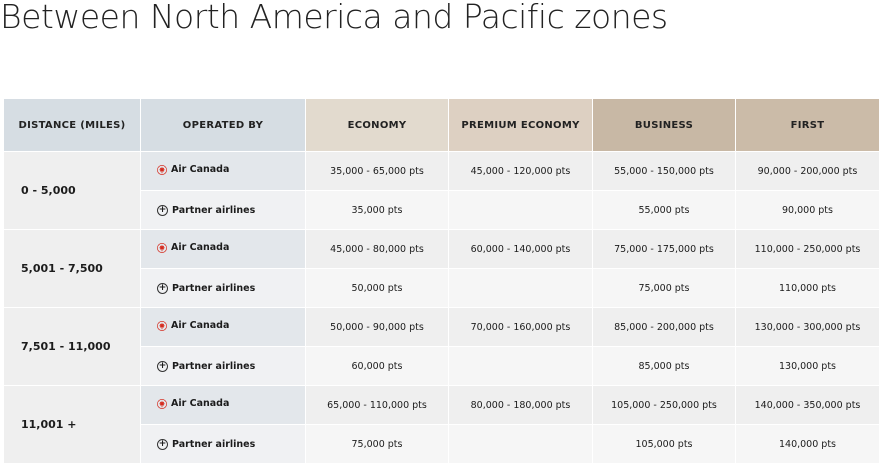  I want to click on economy-cell: 50,000 - 90,000 pts, so click(377, 327).